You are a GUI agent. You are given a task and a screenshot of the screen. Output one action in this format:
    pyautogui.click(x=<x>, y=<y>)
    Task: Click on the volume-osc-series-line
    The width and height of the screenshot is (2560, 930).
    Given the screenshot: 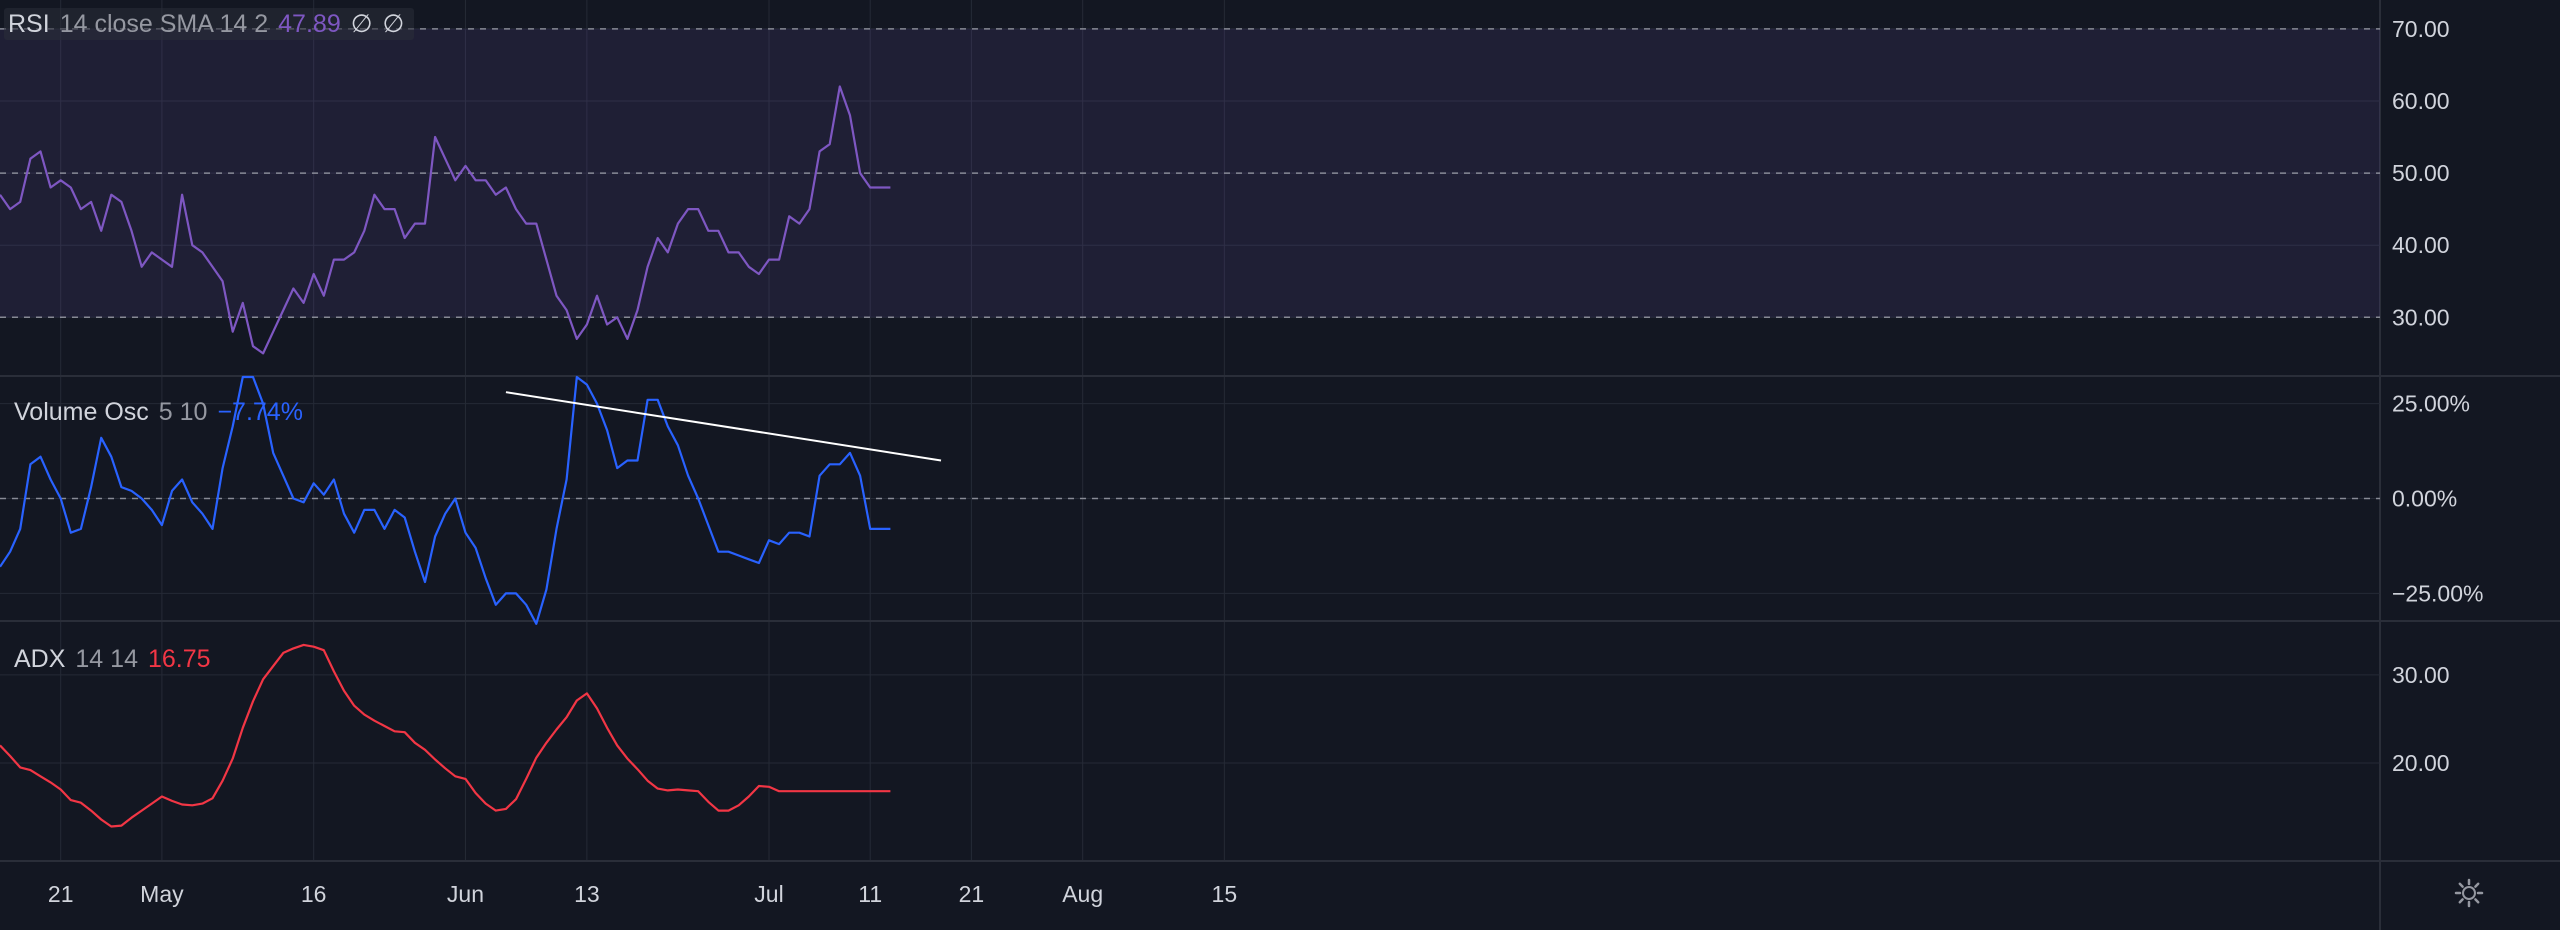 What is the action you would take?
    pyautogui.click(x=445, y=500)
    